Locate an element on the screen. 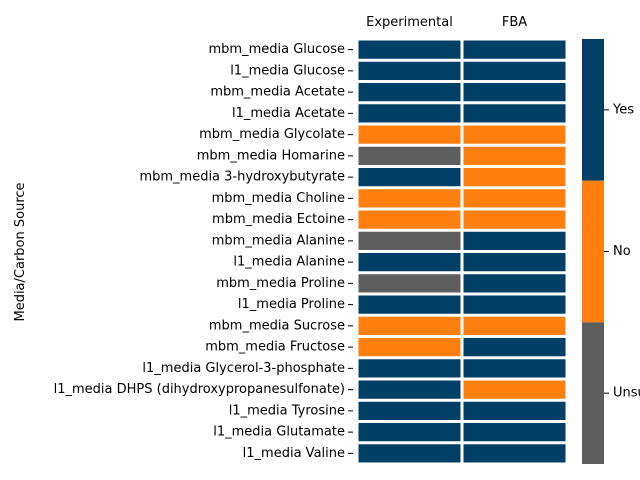  row-label: mbm_media Glycolate is located at coordinates (272, 134).